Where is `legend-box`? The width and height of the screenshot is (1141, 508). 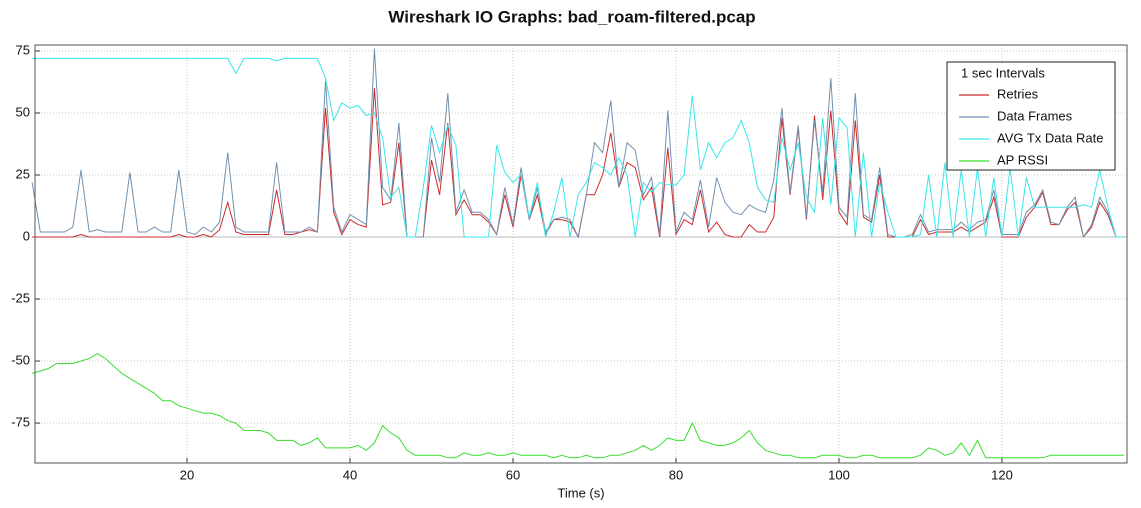 legend-box is located at coordinates (1031, 116).